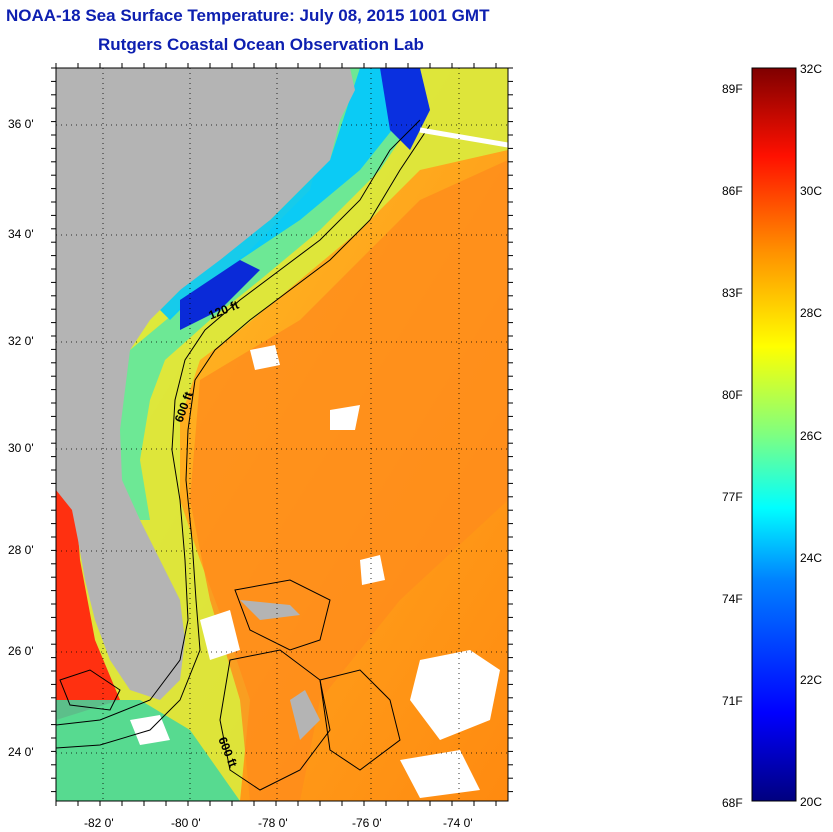 This screenshot has height=832, width=833. Describe the element at coordinates (811, 313) in the screenshot. I see `colorbar-c-label: 28C` at that location.